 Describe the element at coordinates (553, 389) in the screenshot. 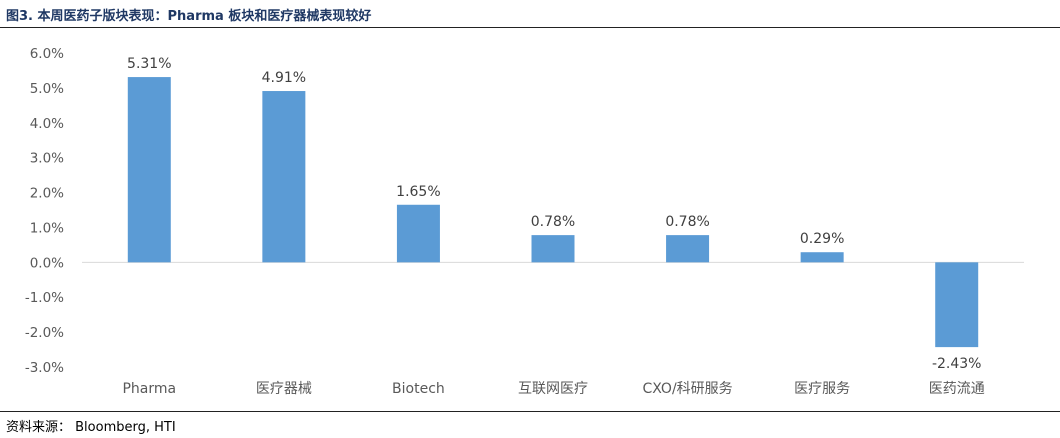

I see `category-label: 互联网医疗` at that location.